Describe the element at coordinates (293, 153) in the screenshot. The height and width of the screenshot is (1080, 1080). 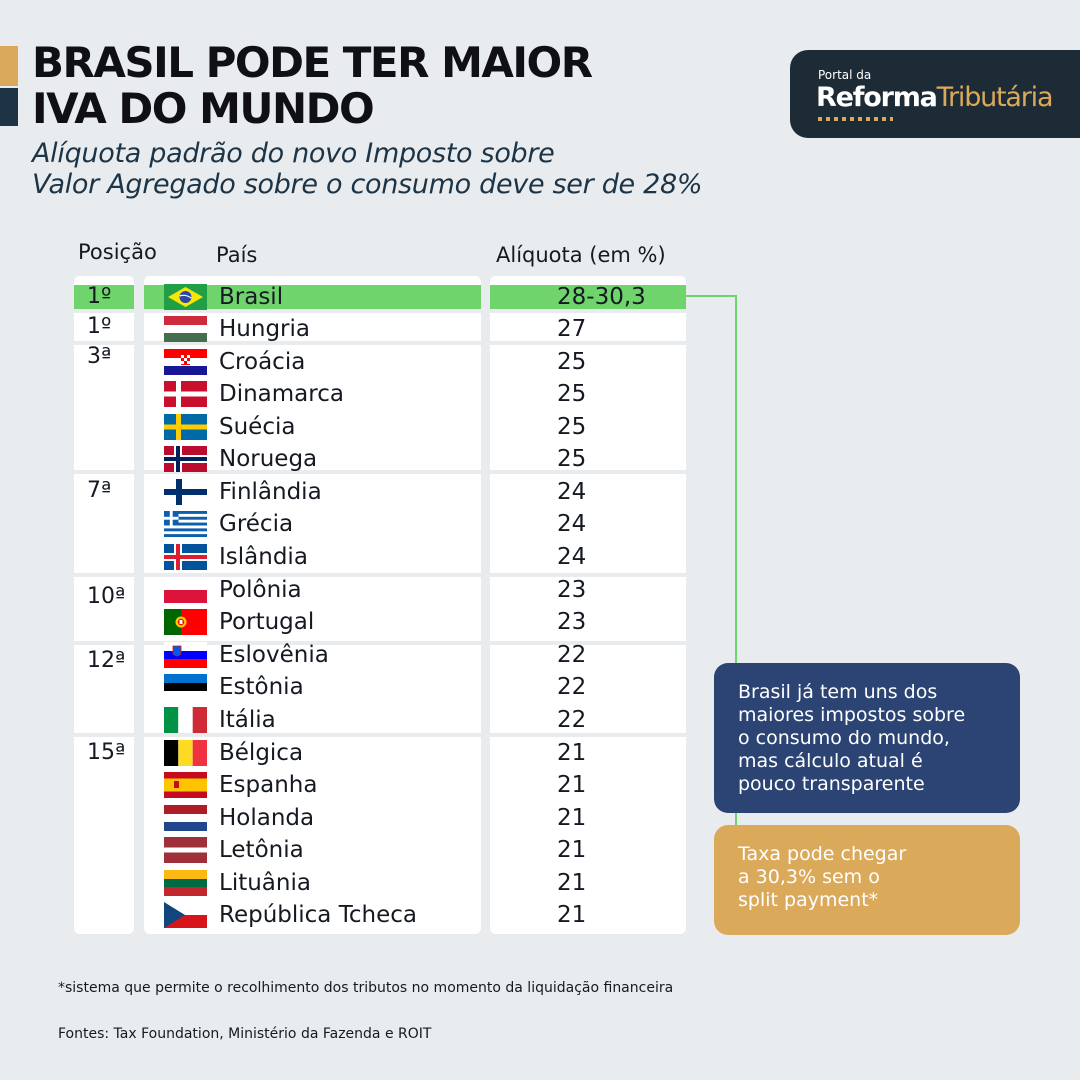
I see `subtitle-line-1: Alíquota padrão do novo Imposto sobre` at that location.